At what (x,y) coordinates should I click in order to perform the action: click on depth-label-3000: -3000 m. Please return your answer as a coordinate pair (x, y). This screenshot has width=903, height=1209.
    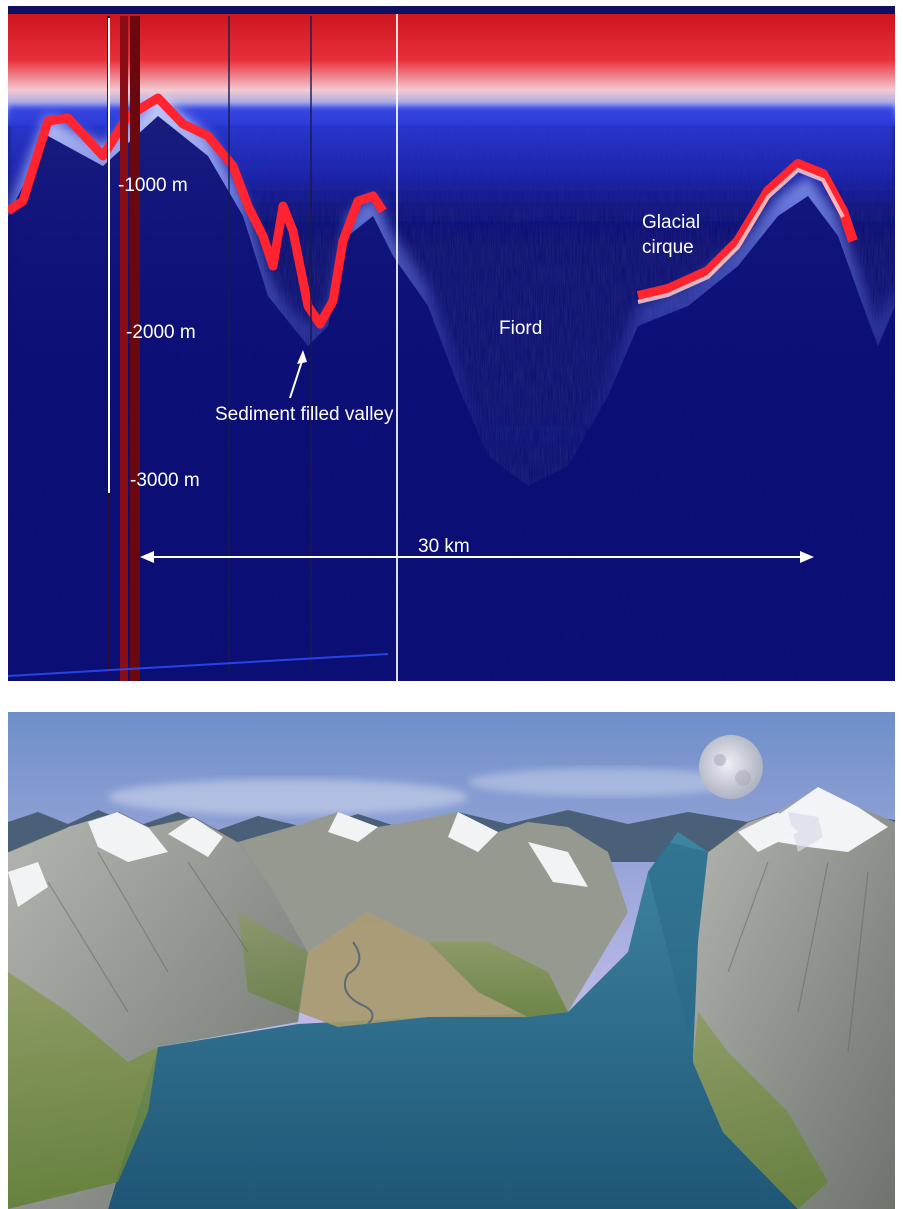
    Looking at the image, I should click on (165, 480).